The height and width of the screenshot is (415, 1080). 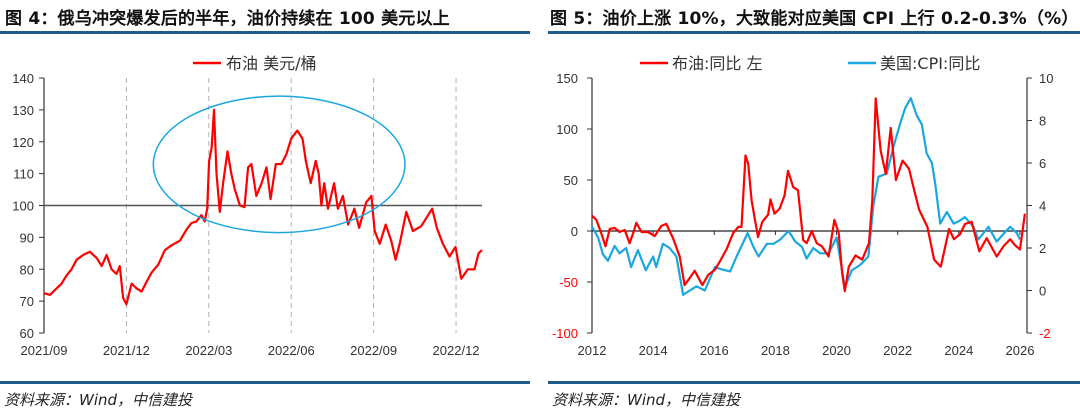 What do you see at coordinates (98, 400) in the screenshot?
I see `figure-4-source: 资料来源：Wind，中信建投` at bounding box center [98, 400].